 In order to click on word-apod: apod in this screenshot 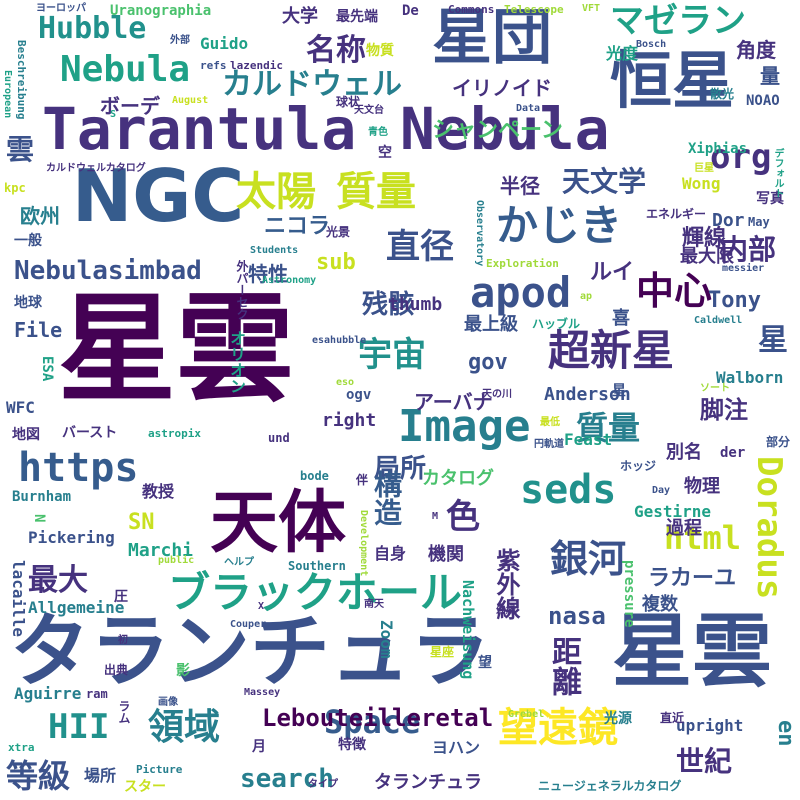, I will do `click(521, 292)`.